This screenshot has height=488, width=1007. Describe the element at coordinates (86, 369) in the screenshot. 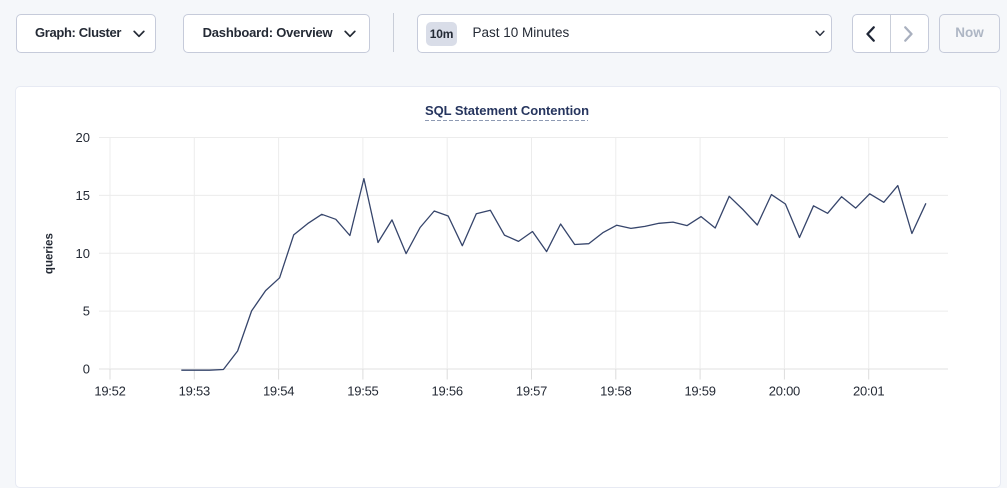

I see `svg-text: 0` at that location.